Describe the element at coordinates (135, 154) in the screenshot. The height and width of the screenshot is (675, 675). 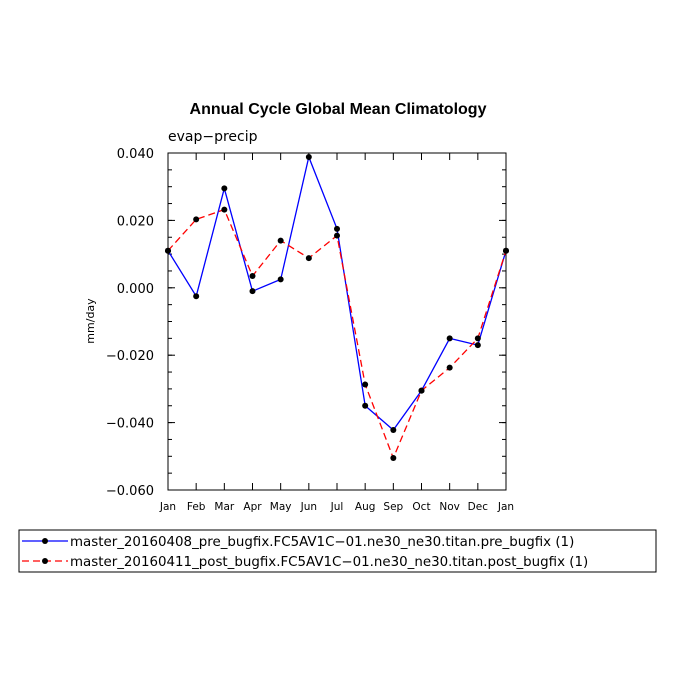
I see `y-tick-label: 0.040` at that location.